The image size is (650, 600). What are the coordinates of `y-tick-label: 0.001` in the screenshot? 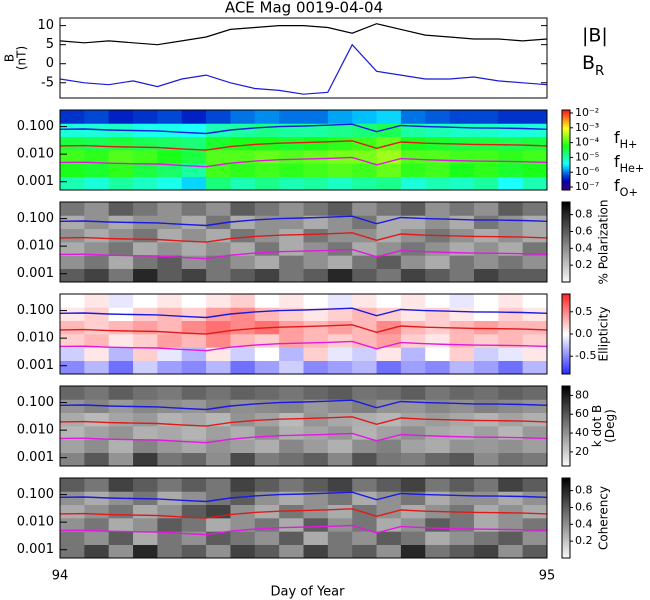 It's located at (35, 273).